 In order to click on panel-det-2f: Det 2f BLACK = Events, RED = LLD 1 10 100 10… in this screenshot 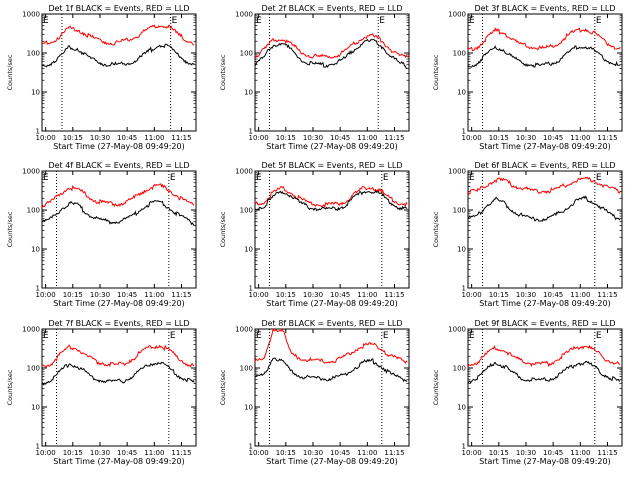, I will do `click(314, 77)`.